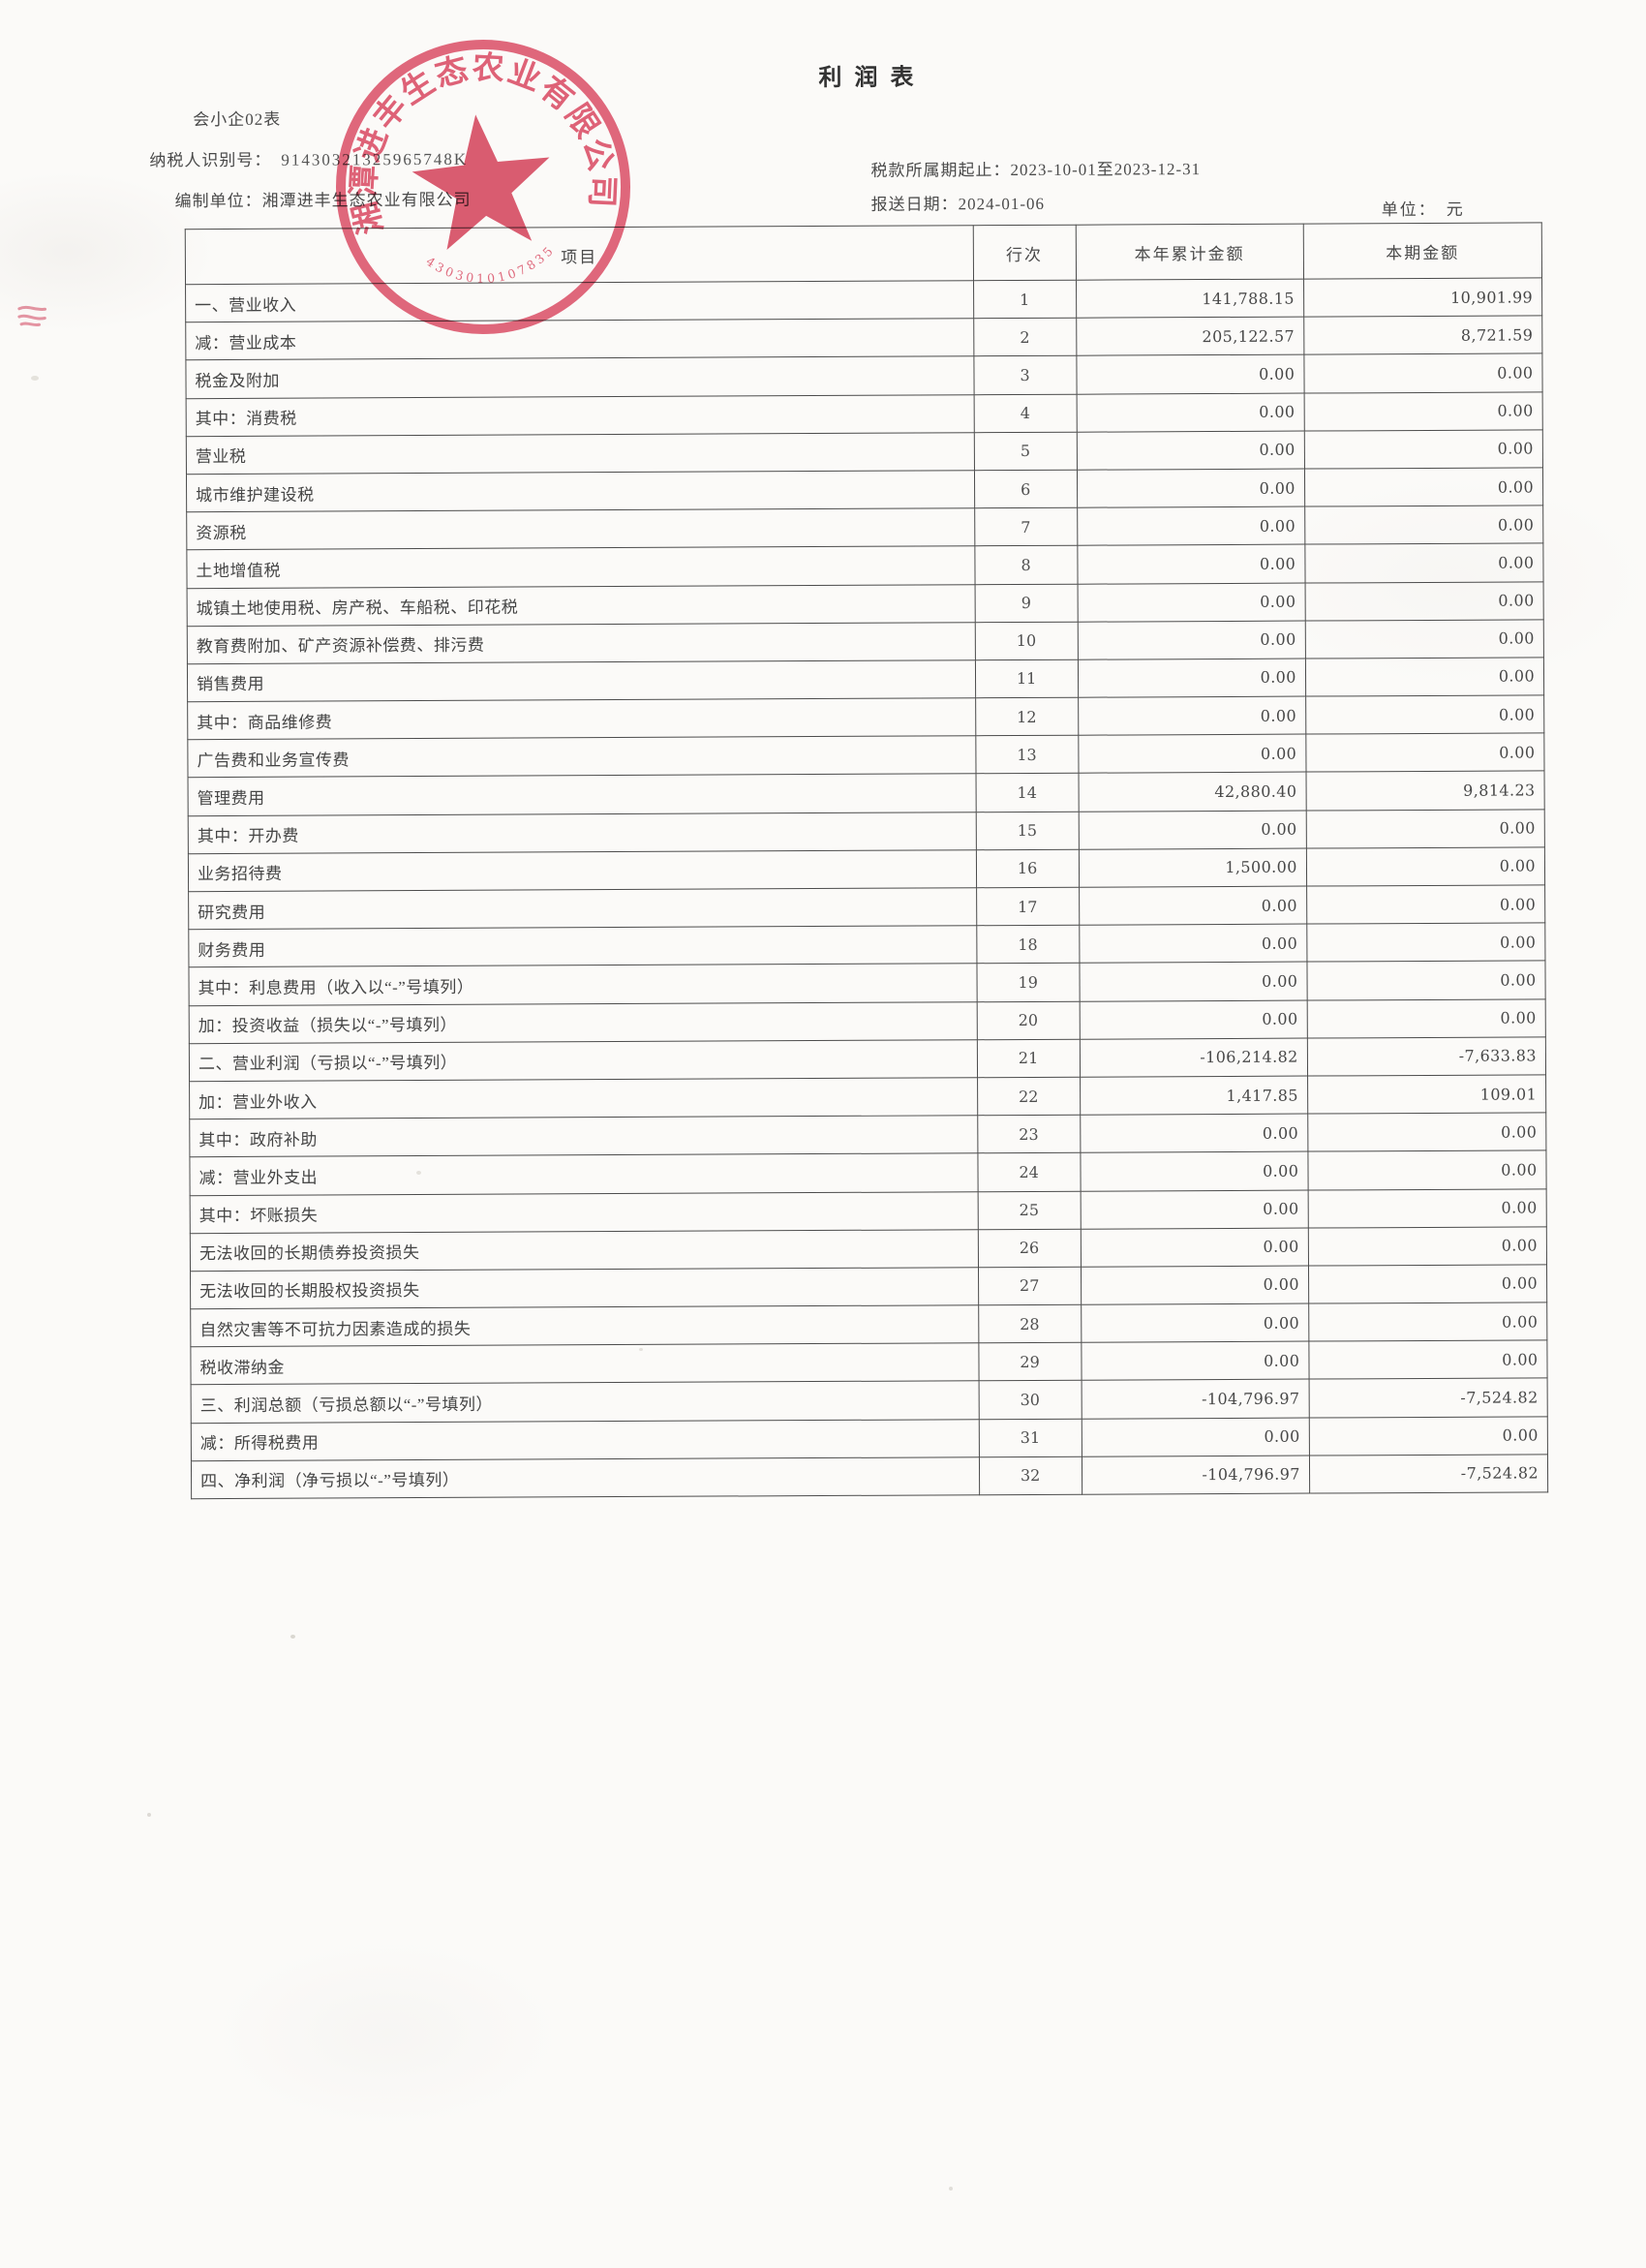 Image resolution: width=1646 pixels, height=2268 pixels. I want to click on row-item: 销售费用, so click(581, 681).